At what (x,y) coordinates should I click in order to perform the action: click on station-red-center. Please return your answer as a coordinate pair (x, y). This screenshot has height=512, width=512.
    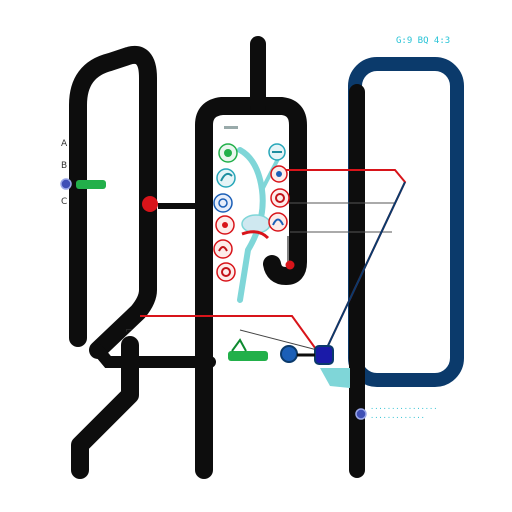
    Looking at the image, I should click on (290, 265).